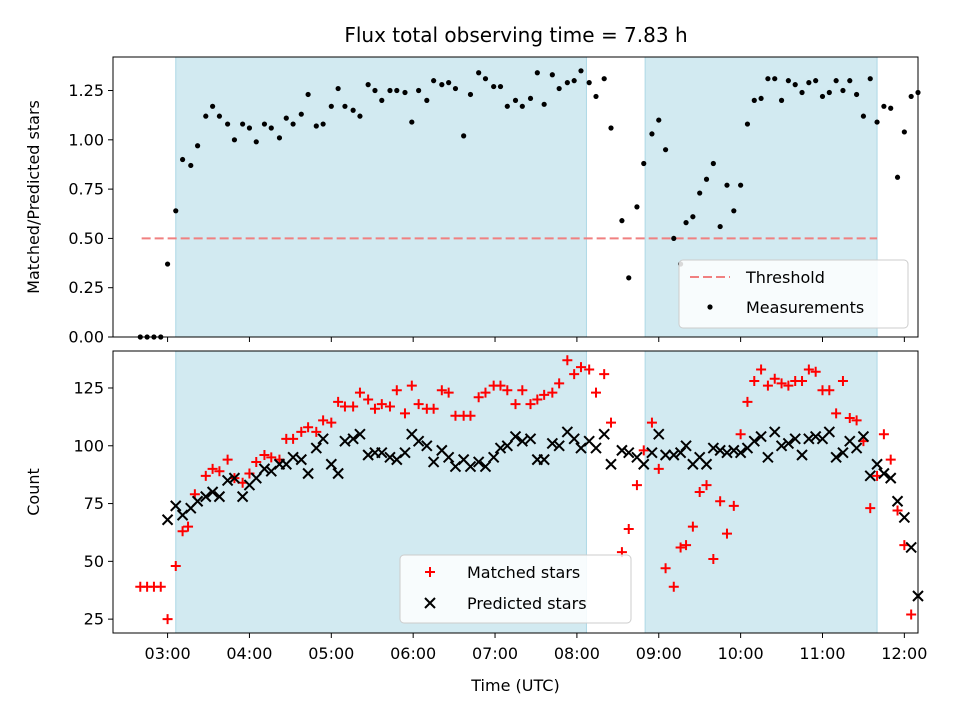 The width and height of the screenshot is (960, 724). What do you see at coordinates (904, 653) in the screenshot?
I see `x-tick-label: 12:00` at bounding box center [904, 653].